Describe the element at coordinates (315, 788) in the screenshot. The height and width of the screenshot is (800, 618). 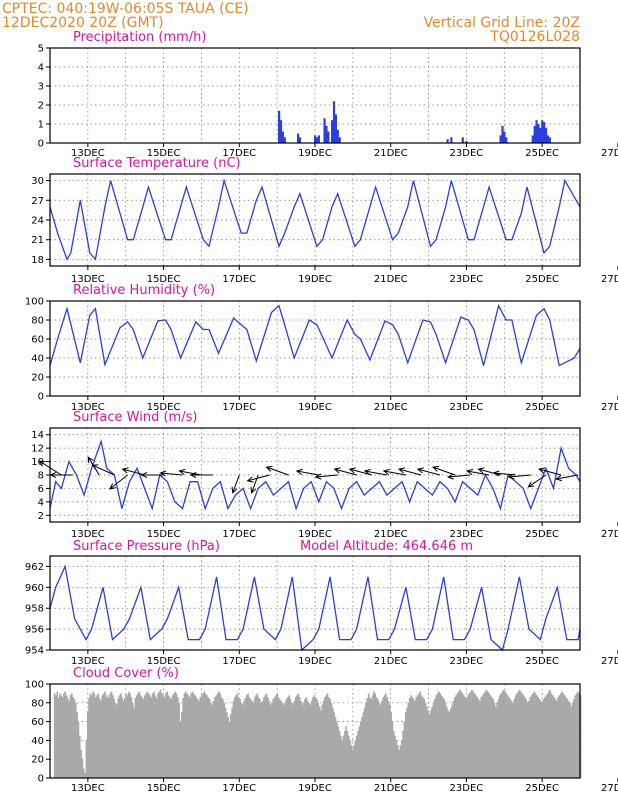
I see `x-tick-label: 19DEC` at that location.